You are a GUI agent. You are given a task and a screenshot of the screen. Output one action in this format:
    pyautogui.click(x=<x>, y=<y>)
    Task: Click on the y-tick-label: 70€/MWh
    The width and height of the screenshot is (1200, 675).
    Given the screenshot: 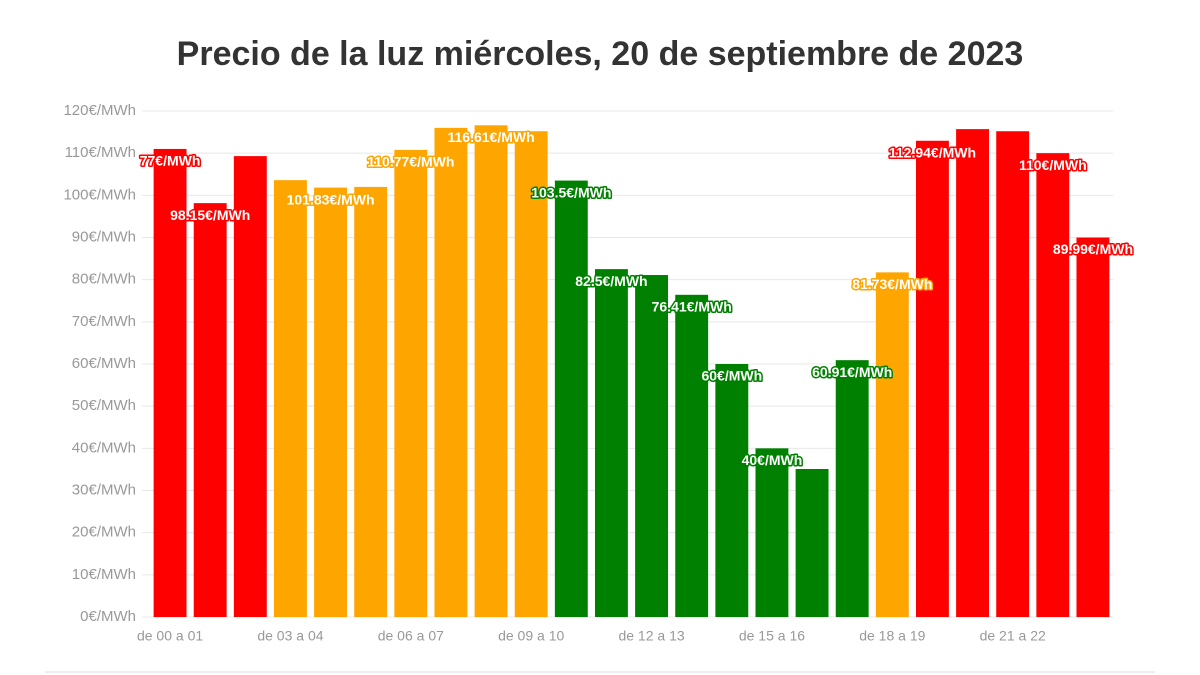 What is the action you would take?
    pyautogui.click(x=104, y=321)
    